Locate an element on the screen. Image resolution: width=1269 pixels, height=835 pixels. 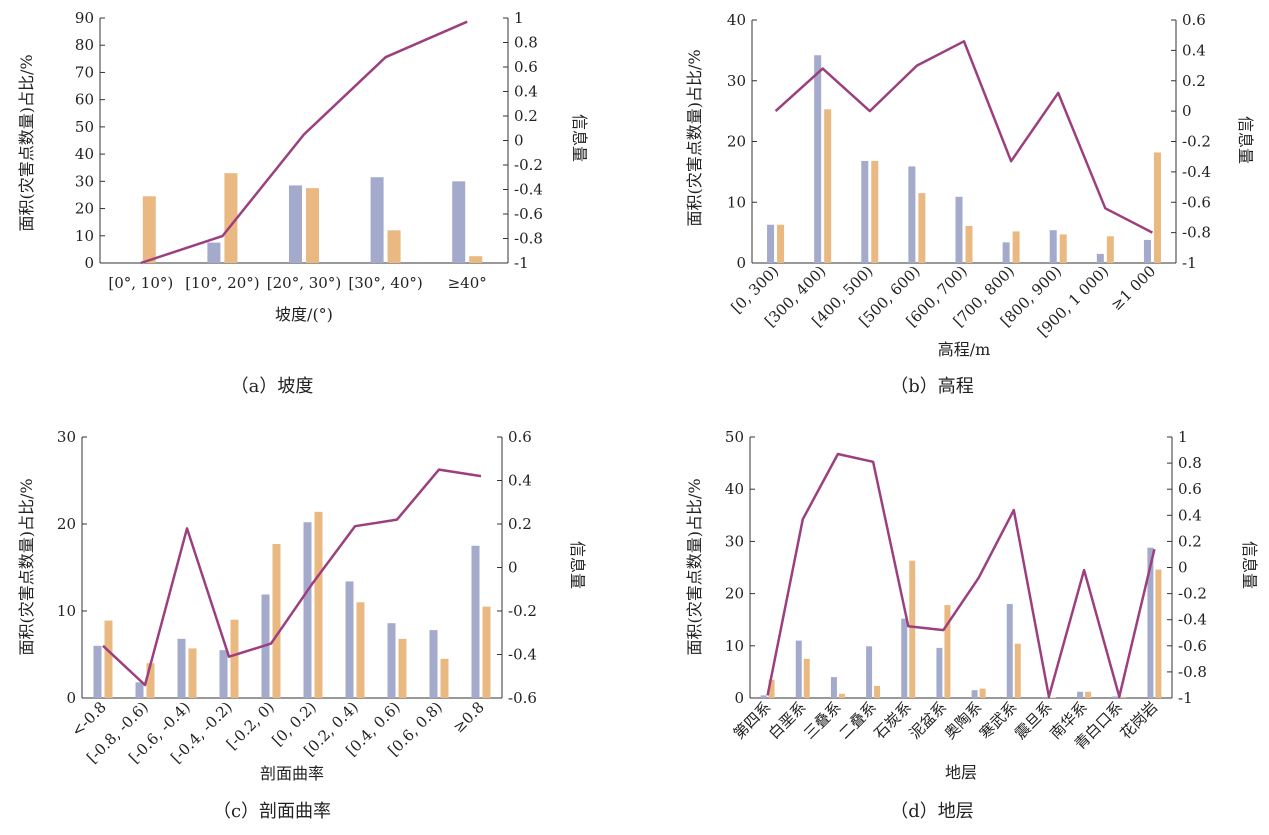
x-tick-label: ≥0.8 is located at coordinates (468, 717).